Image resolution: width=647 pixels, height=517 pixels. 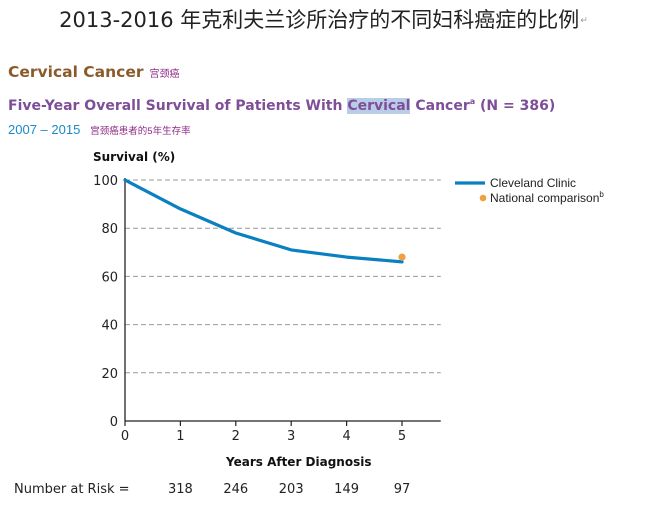 I want to click on series-lines, so click(x=263, y=221).